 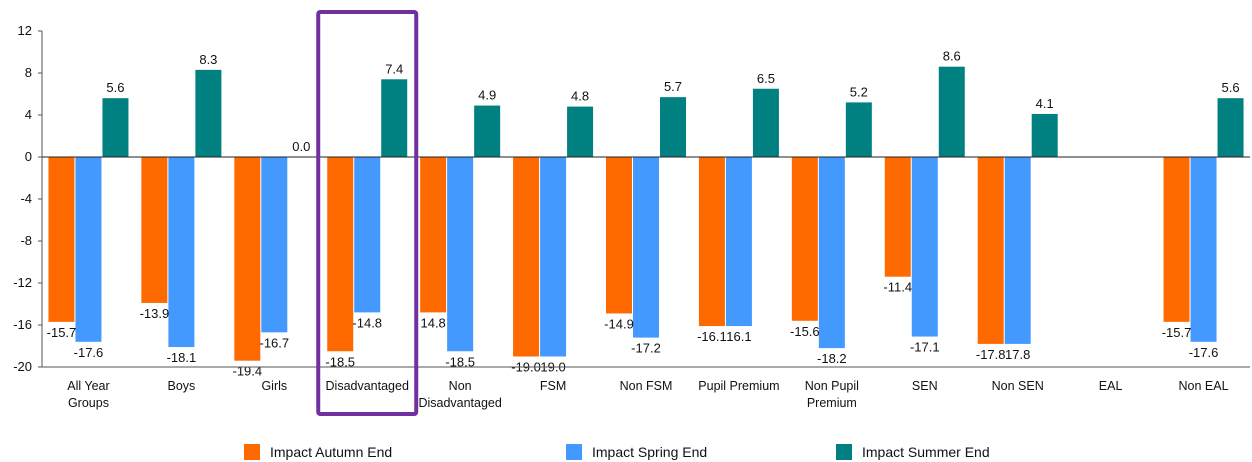 I want to click on data-label: -13.9, so click(x=155, y=313).